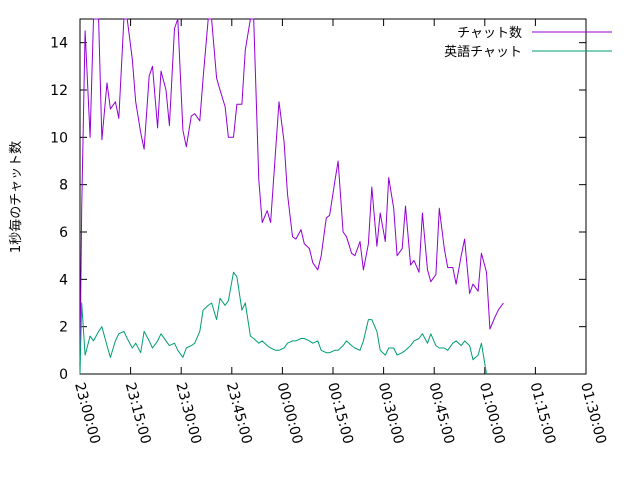 The width and height of the screenshot is (640, 480). What do you see at coordinates (340, 413) in the screenshot?
I see `x-tick-label: 00:15:00` at bounding box center [340, 413].